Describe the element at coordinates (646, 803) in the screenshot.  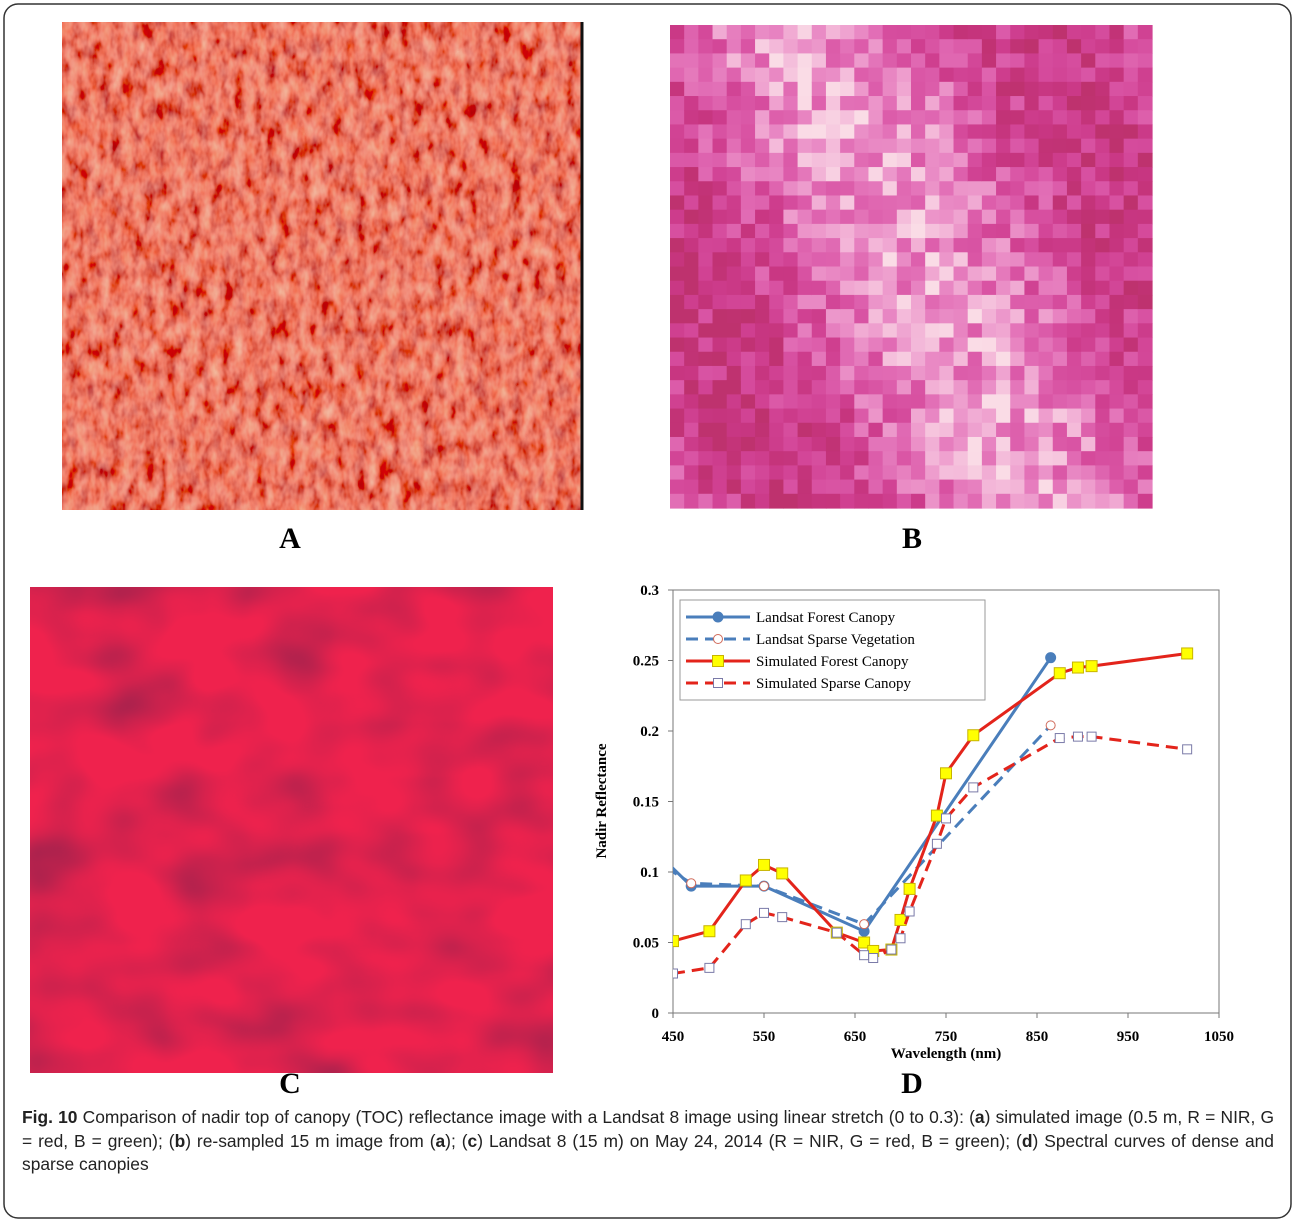
I see `y-tick-label: 0.15` at that location.